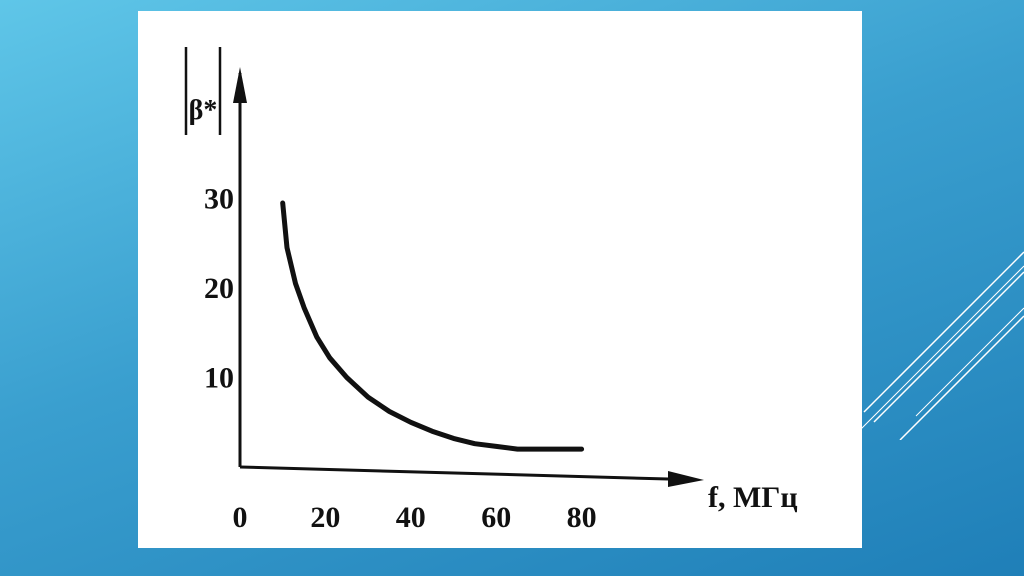 This screenshot has width=1024, height=576. I want to click on y-tick-label-30: 30, so click(219, 199).